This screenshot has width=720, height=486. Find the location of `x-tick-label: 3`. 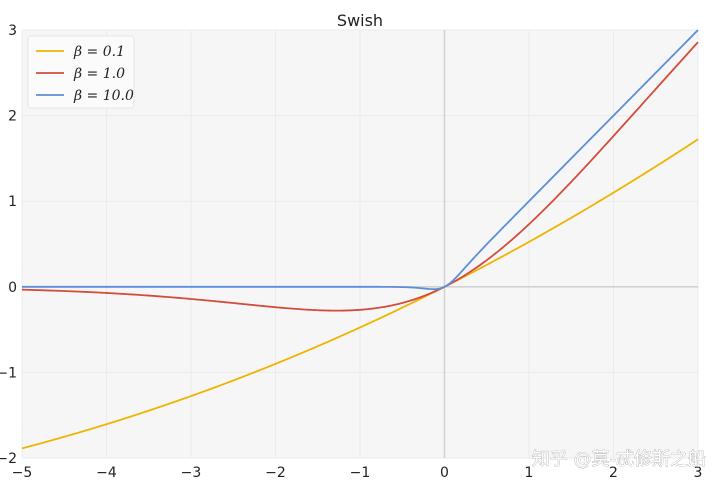

x-tick-label: 3 is located at coordinates (698, 473).